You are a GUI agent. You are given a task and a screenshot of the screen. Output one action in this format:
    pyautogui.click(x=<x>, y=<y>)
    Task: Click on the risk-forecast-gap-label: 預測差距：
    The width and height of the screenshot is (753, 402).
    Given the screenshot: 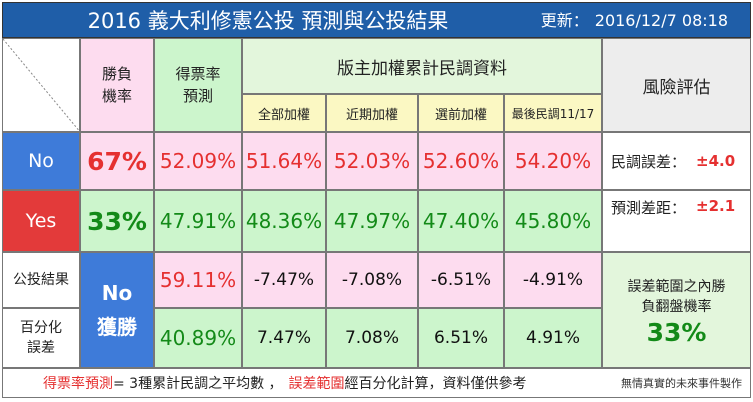 What is the action you would take?
    pyautogui.click(x=649, y=208)
    